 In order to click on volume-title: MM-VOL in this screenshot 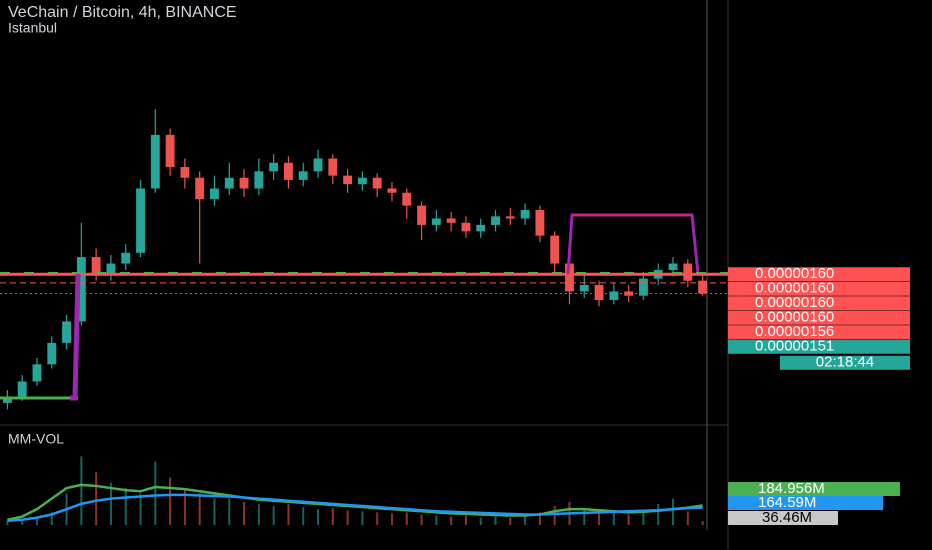, I will do `click(36, 439)`.